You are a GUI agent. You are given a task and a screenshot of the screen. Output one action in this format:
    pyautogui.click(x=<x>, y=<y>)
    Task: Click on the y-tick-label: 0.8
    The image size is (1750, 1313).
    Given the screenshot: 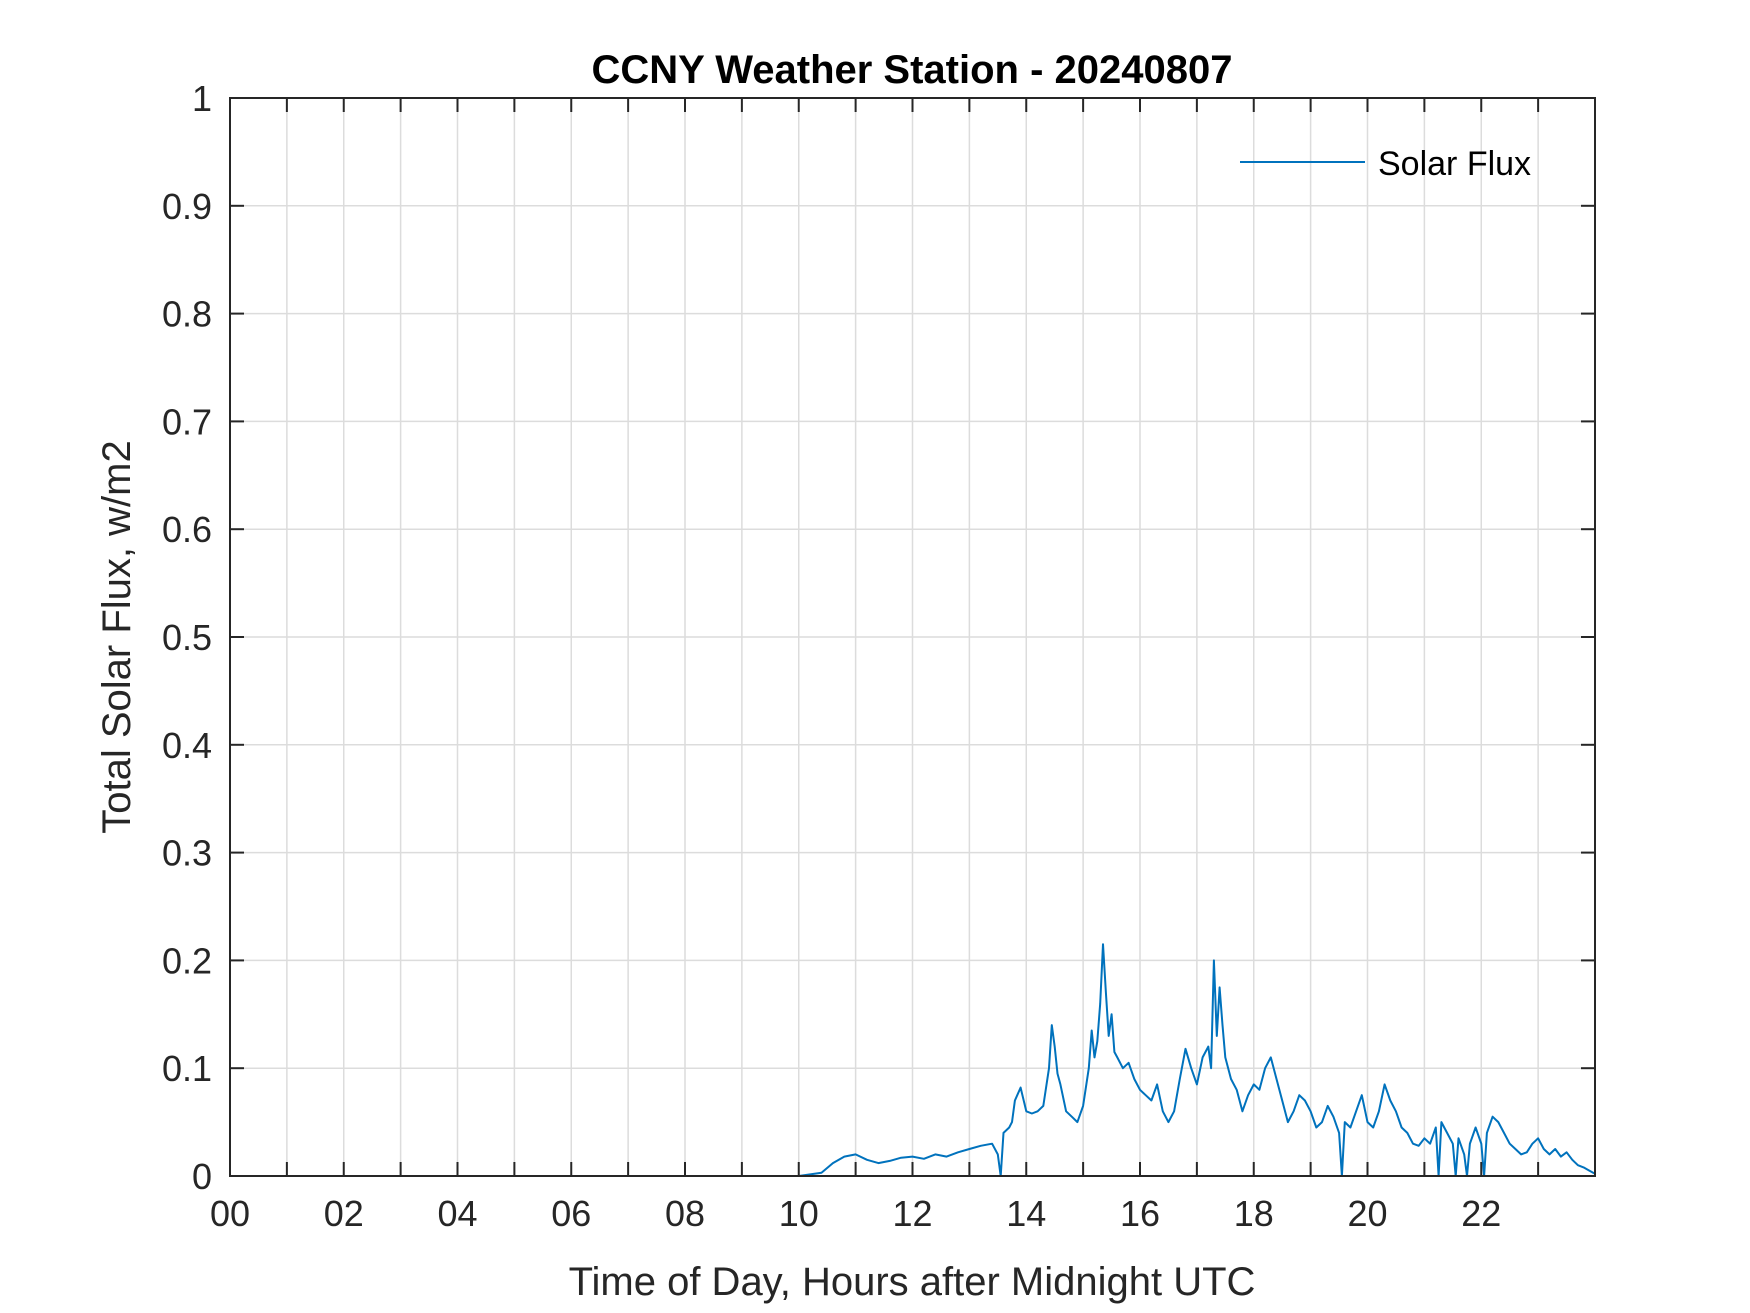 What is the action you would take?
    pyautogui.click(x=187, y=314)
    